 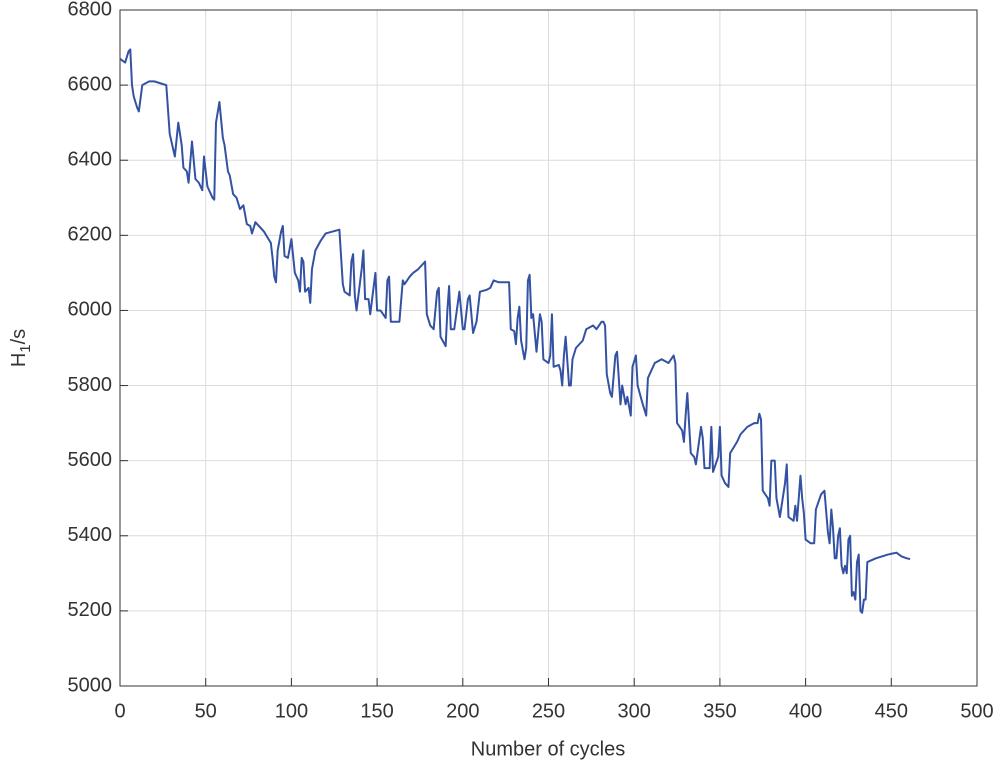 What do you see at coordinates (891, 711) in the screenshot?
I see `x-tick-label: 450` at bounding box center [891, 711].